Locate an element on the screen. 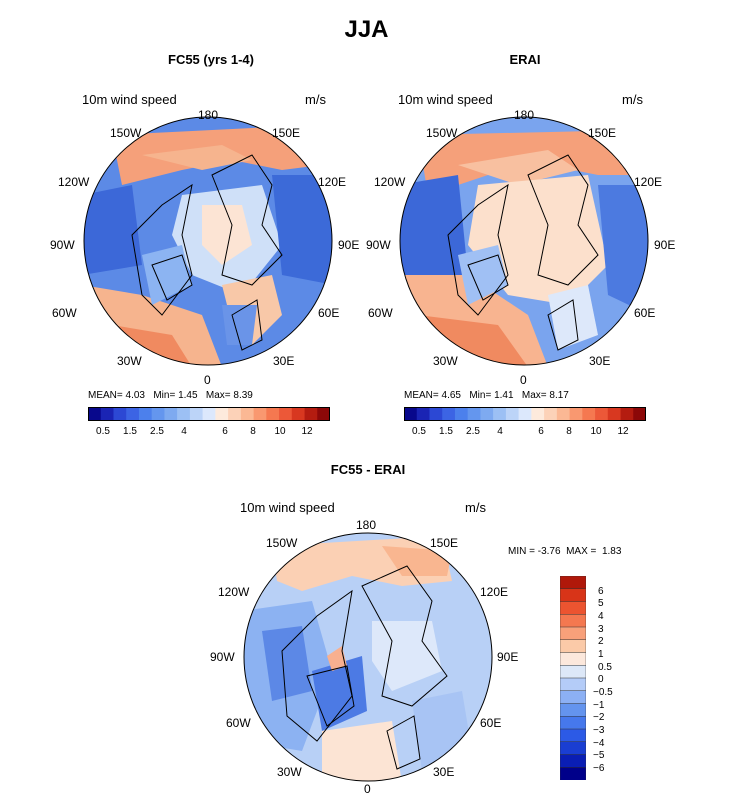  lon-label: 90E is located at coordinates (508, 657).